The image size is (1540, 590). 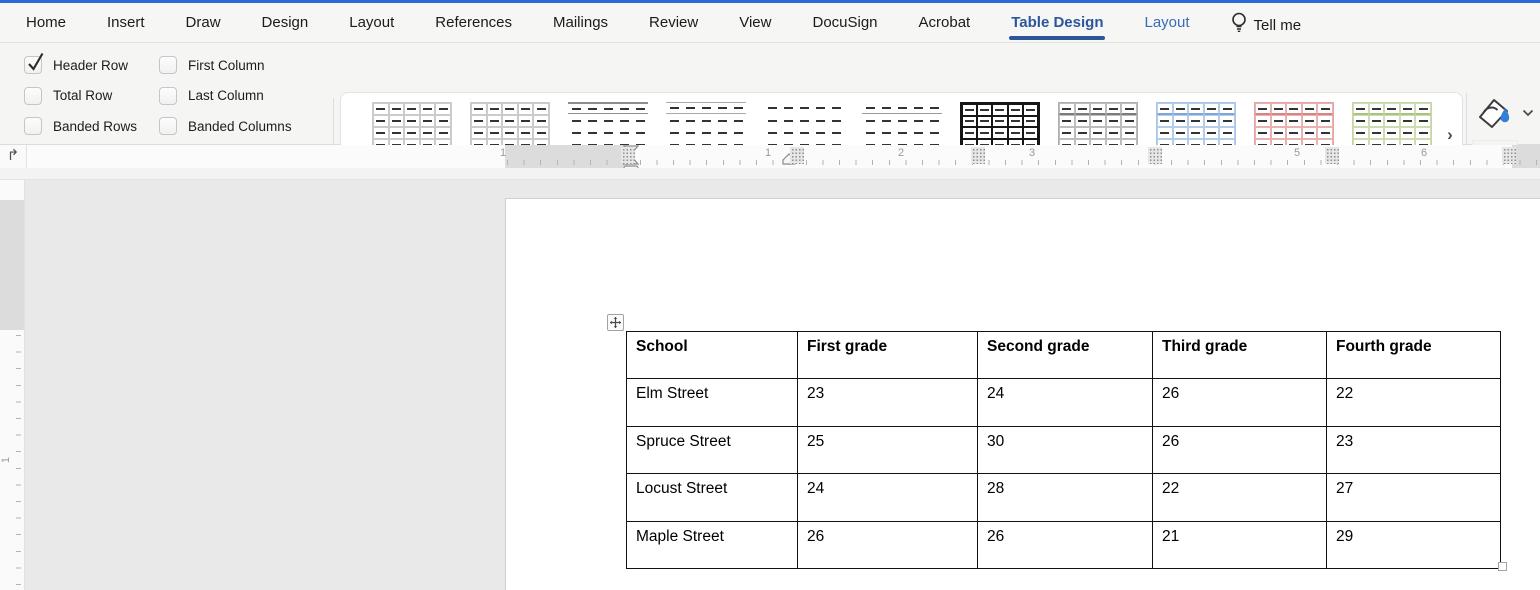 What do you see at coordinates (474, 22) in the screenshot?
I see `menu-tab-references: References` at bounding box center [474, 22].